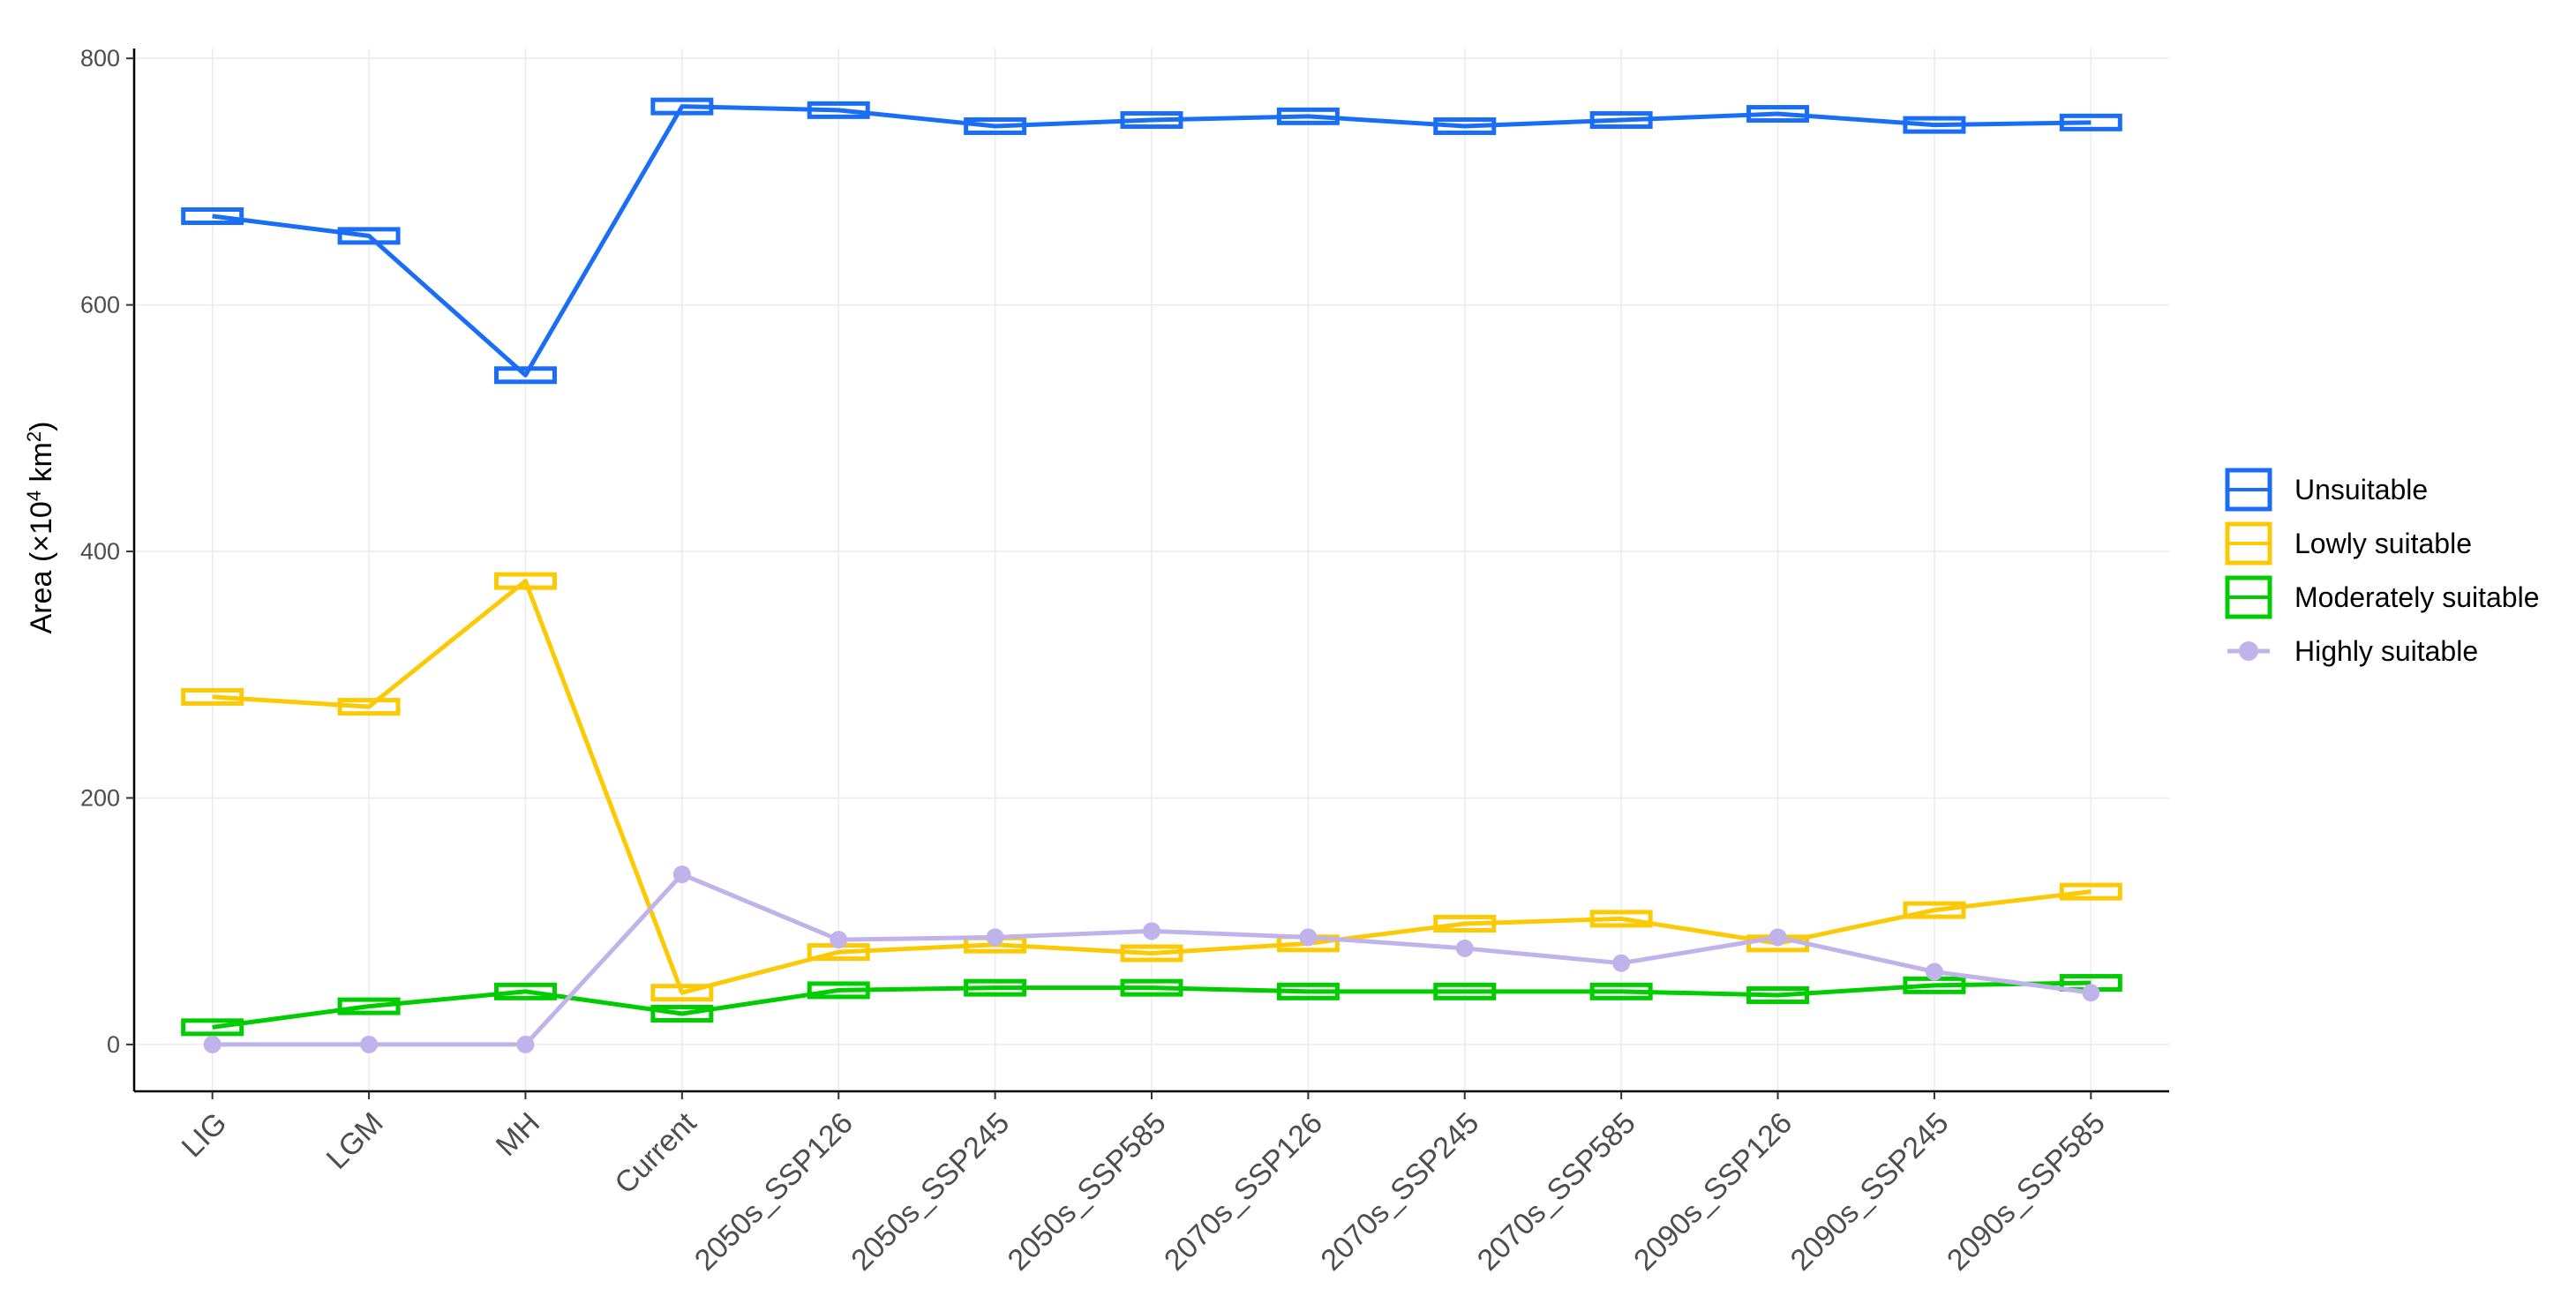 The height and width of the screenshot is (1311, 2576). What do you see at coordinates (100, 551) in the screenshot?
I see `y-tick-label: 400` at bounding box center [100, 551].